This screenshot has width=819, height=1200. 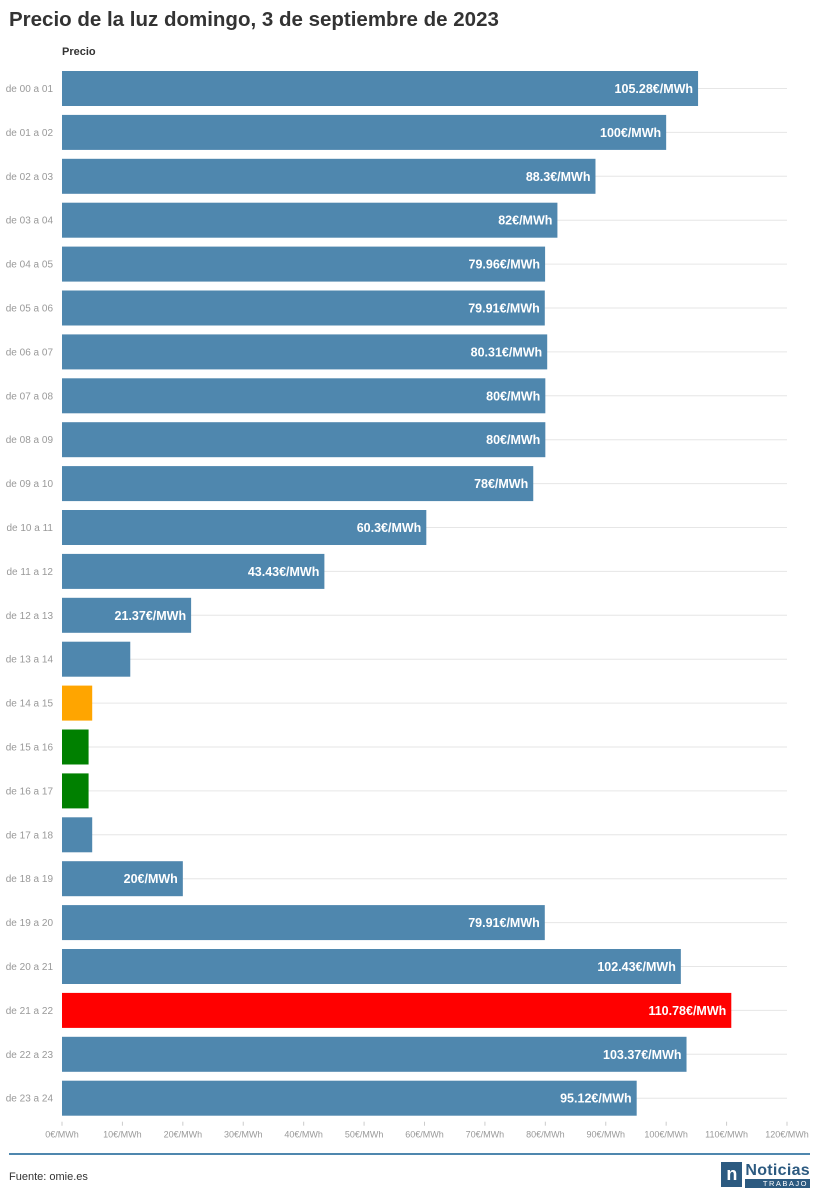 I want to click on x-tick-label: 40€/MWh, so click(x=303, y=1135).